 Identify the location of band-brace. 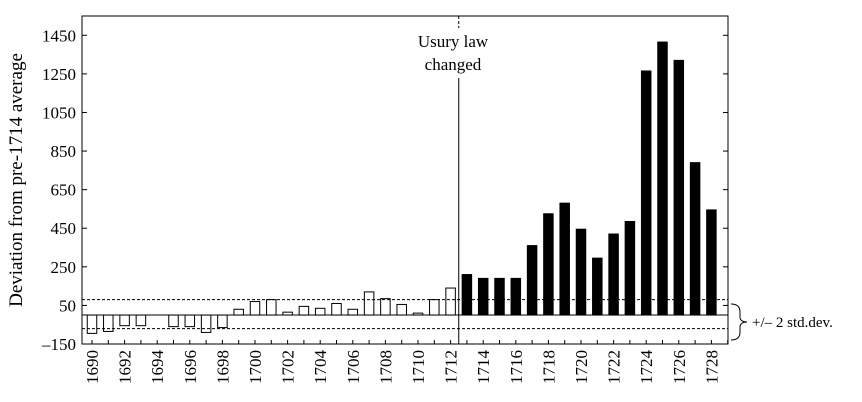
(739, 322).